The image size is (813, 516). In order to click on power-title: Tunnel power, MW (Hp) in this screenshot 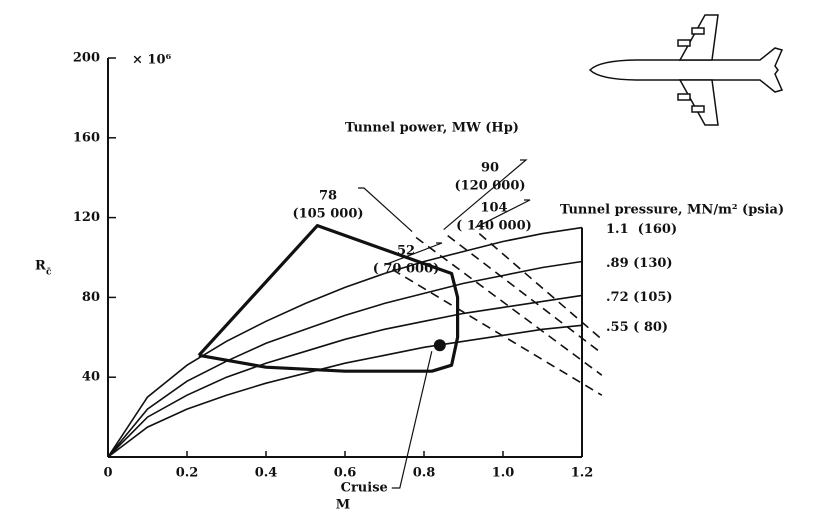, I will do `click(432, 128)`.